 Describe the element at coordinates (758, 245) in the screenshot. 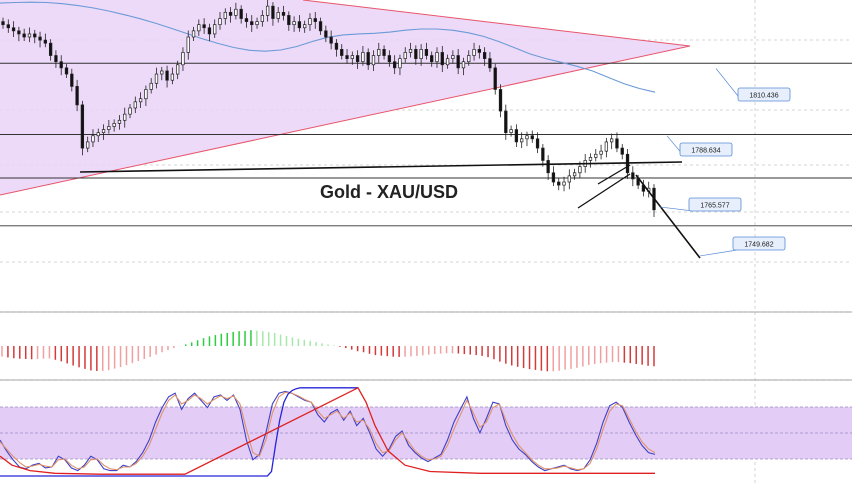

I see `level-value-text: 1749.682` at that location.